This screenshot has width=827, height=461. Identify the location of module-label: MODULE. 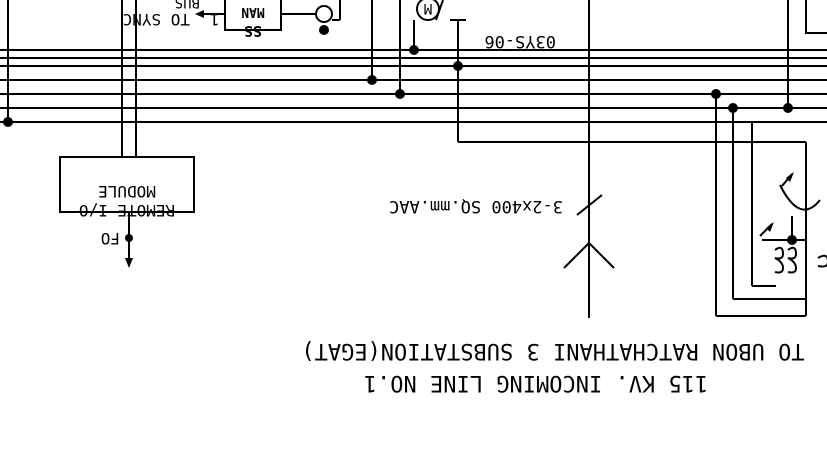
(127, 191).